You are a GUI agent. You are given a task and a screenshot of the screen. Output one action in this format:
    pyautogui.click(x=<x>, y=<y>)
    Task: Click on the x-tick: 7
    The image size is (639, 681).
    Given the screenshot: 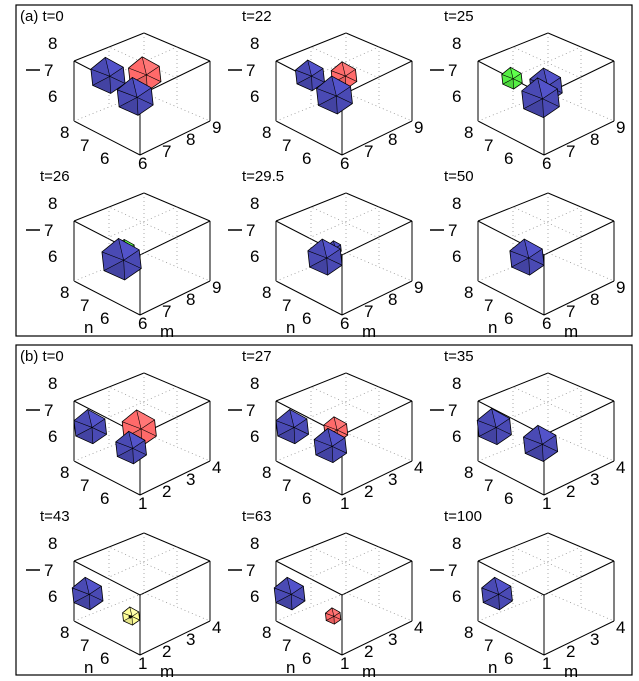 What is the action you would take?
    pyautogui.click(x=166, y=311)
    